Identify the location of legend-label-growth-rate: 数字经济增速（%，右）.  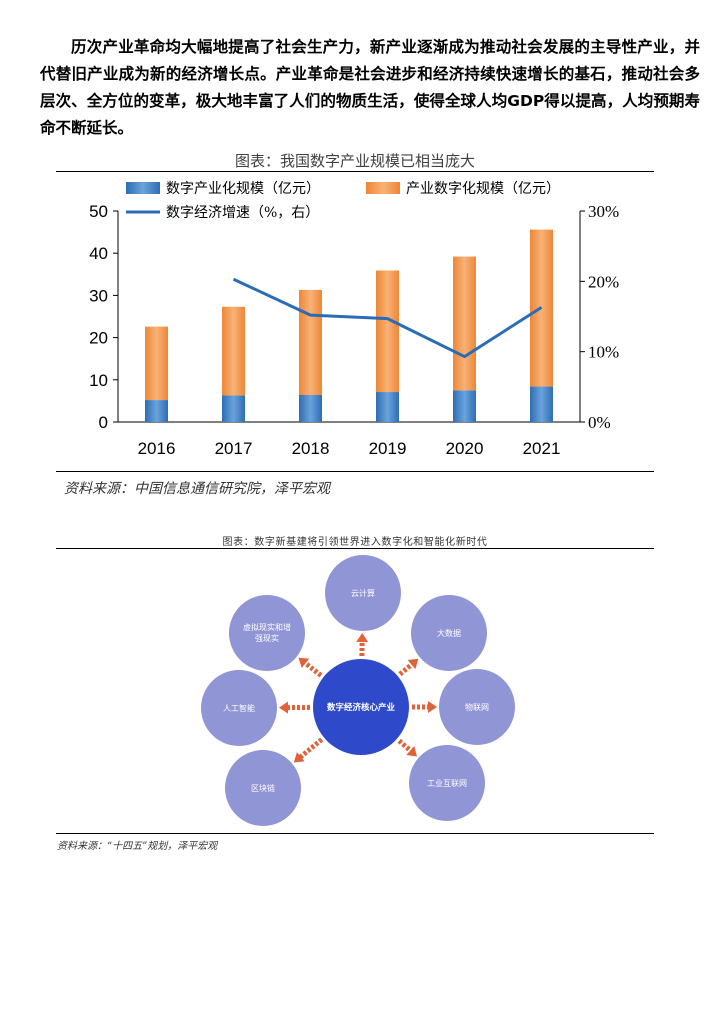
(242, 213).